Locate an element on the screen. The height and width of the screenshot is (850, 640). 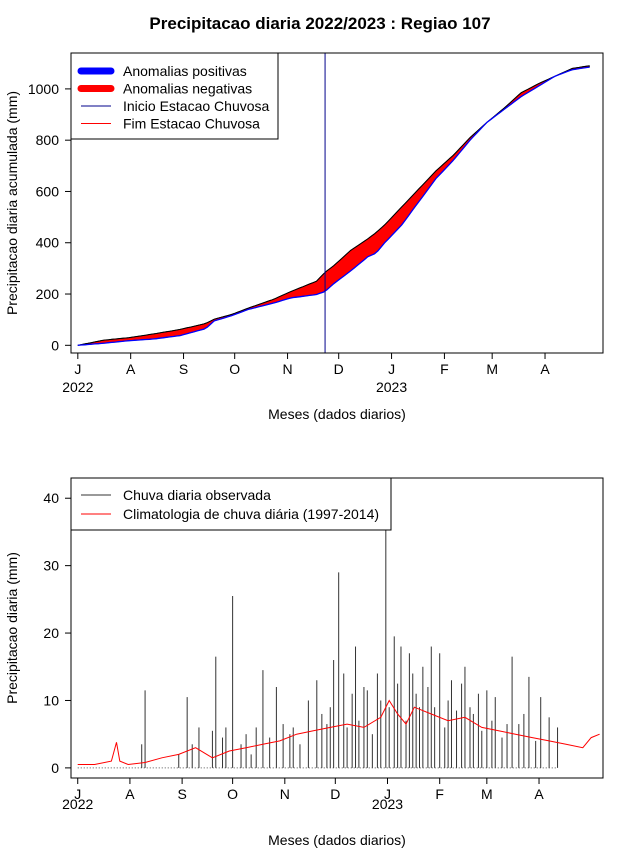
legend-label: Anomalias positivas is located at coordinates (185, 71).